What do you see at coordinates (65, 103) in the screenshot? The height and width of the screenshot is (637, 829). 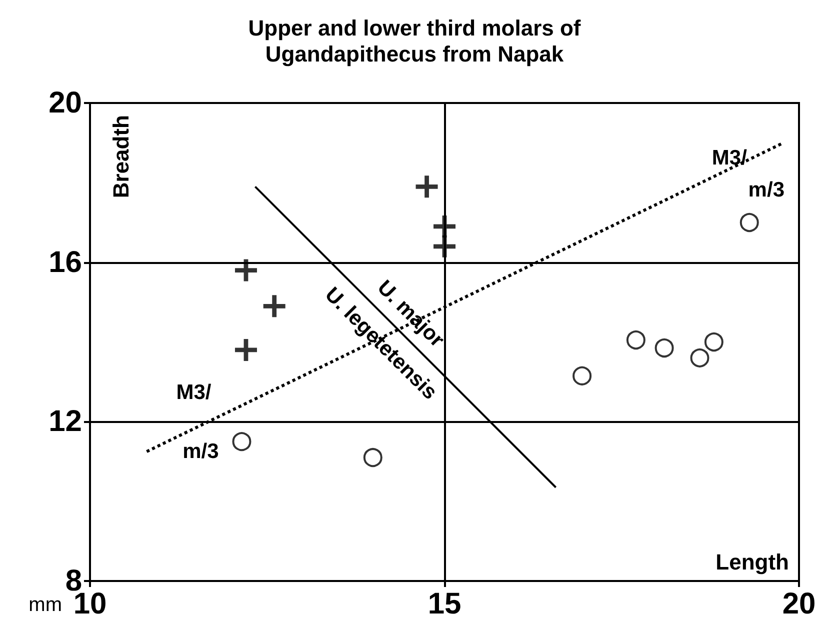 I see `y-tick-label: 20` at bounding box center [65, 103].